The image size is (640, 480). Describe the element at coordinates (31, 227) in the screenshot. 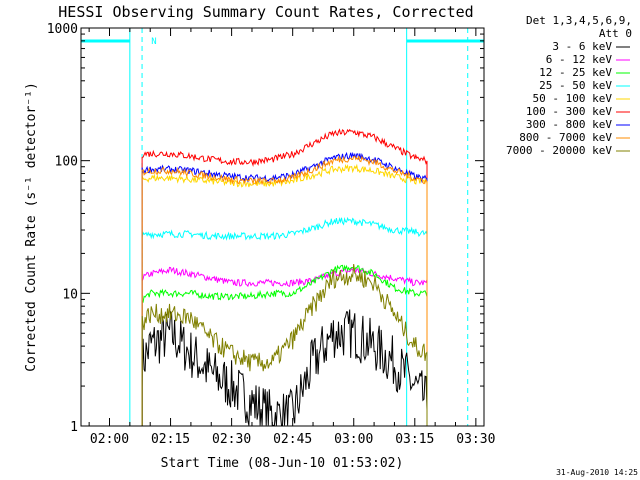

I see `y-axis-label: Corrected Count Rate (s⁻¹ detector⁻¹)` at that location.